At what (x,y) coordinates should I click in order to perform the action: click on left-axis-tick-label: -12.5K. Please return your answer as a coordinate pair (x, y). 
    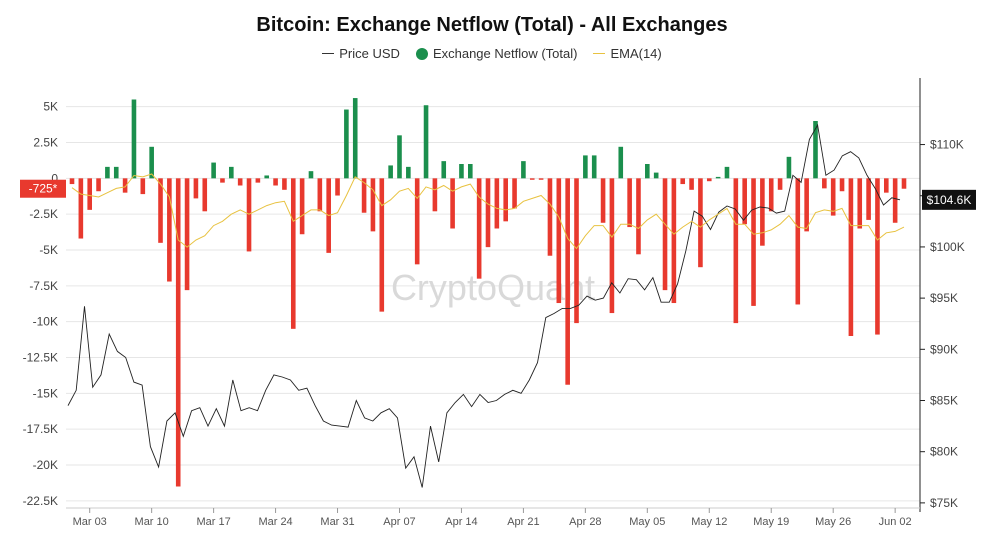
    Looking at the image, I should click on (40, 358).